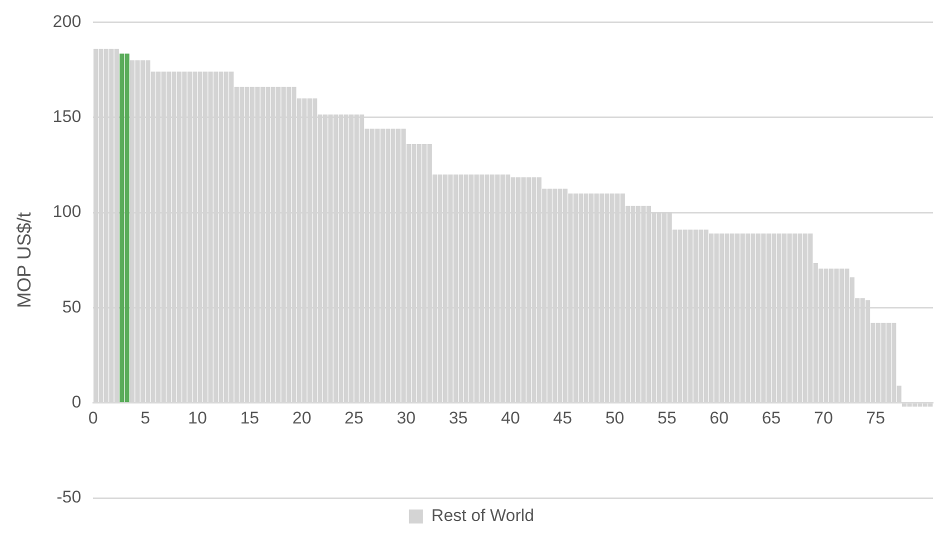 The image size is (943, 540). Describe the element at coordinates (719, 418) in the screenshot. I see `x-tick-label: 60` at that location.